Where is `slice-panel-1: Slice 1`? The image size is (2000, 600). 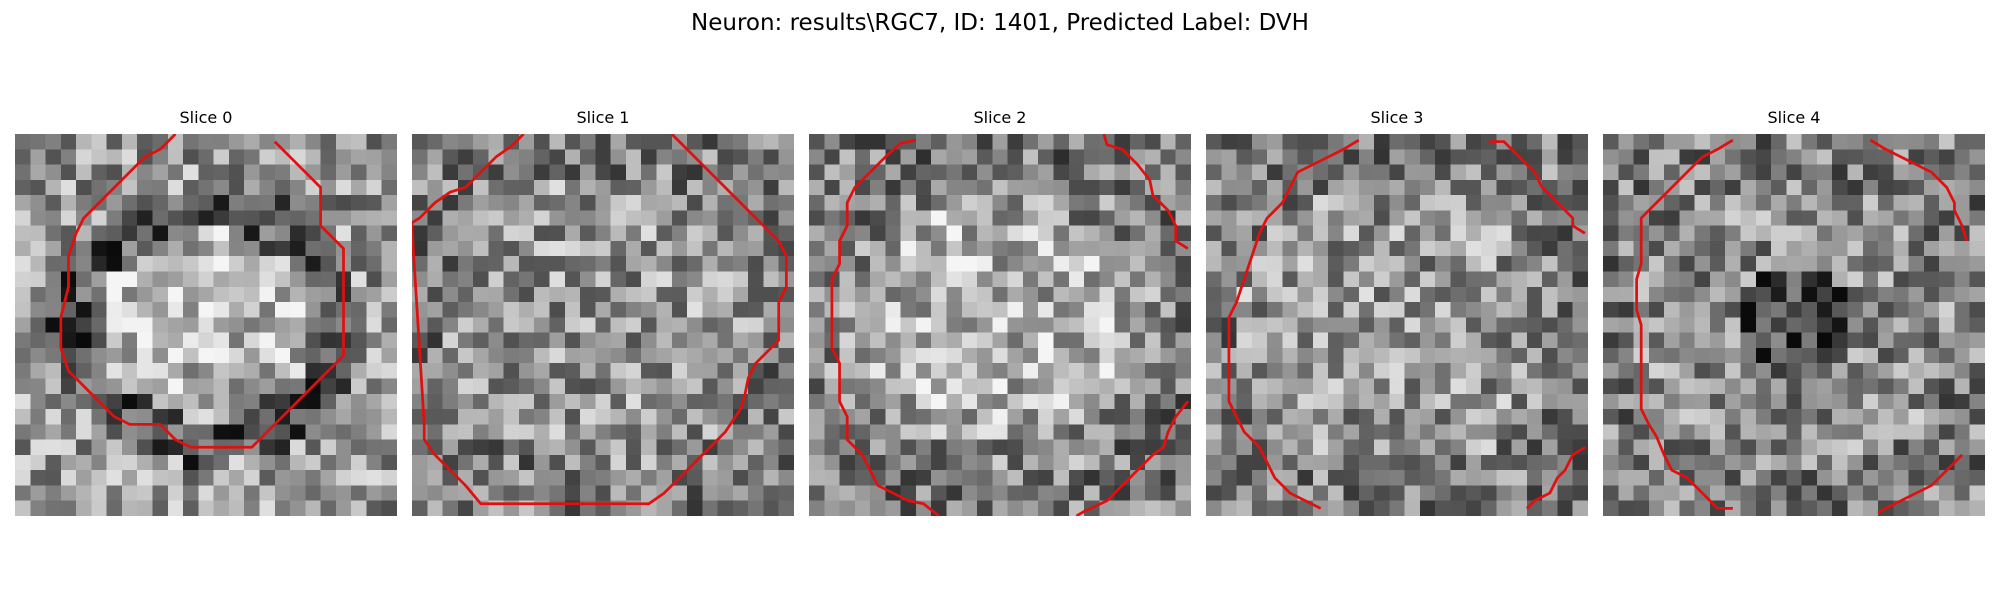 slice-panel-1: Slice 1 is located at coordinates (603, 312).